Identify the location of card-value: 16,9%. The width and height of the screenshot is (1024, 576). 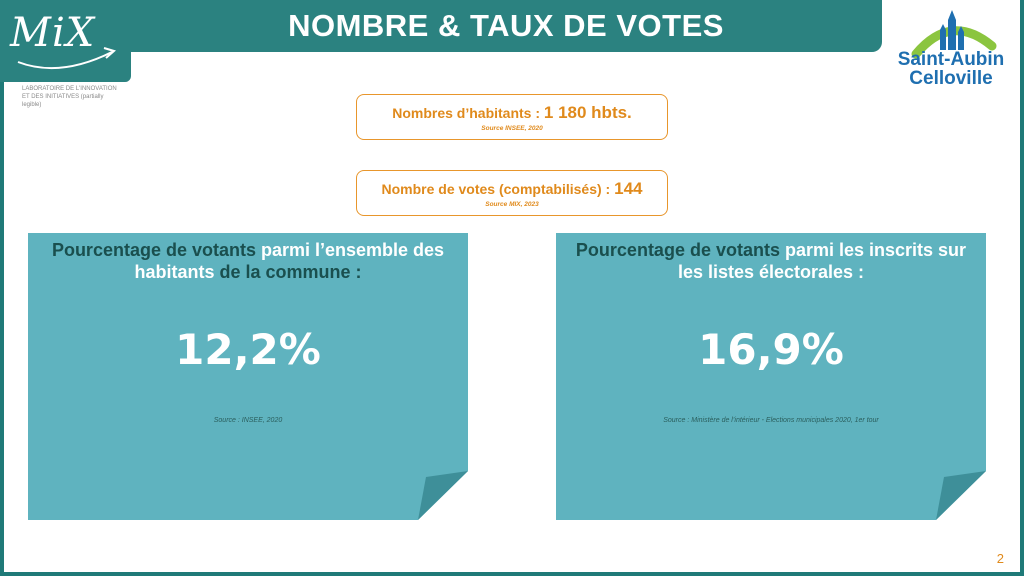
(771, 349).